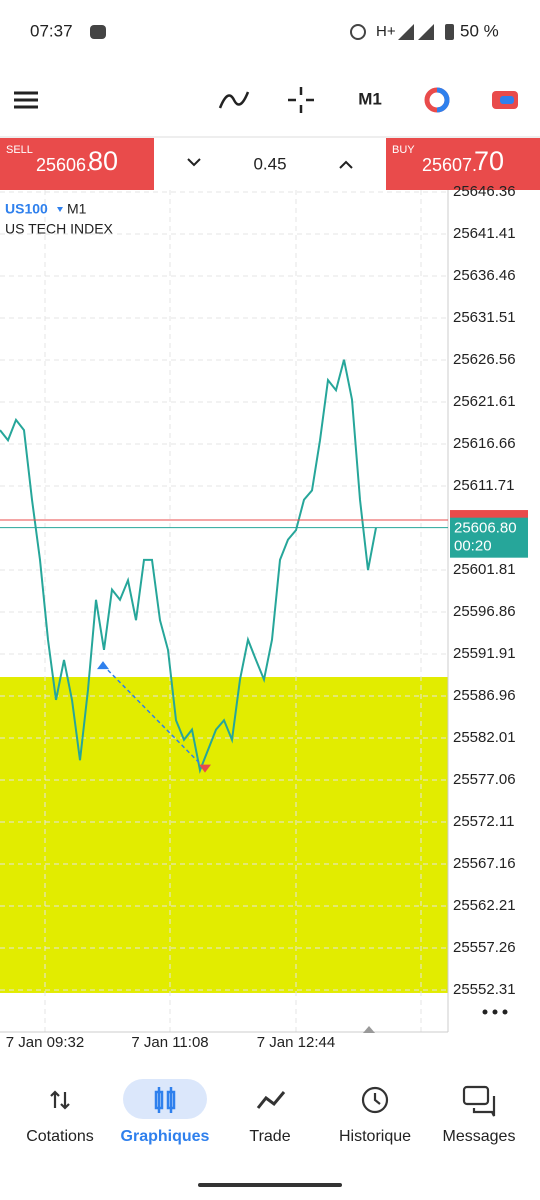 This screenshot has height=1200, width=540. What do you see at coordinates (45, 1042) in the screenshot?
I see `x-tick-label: 7 Jan 09:32` at bounding box center [45, 1042].